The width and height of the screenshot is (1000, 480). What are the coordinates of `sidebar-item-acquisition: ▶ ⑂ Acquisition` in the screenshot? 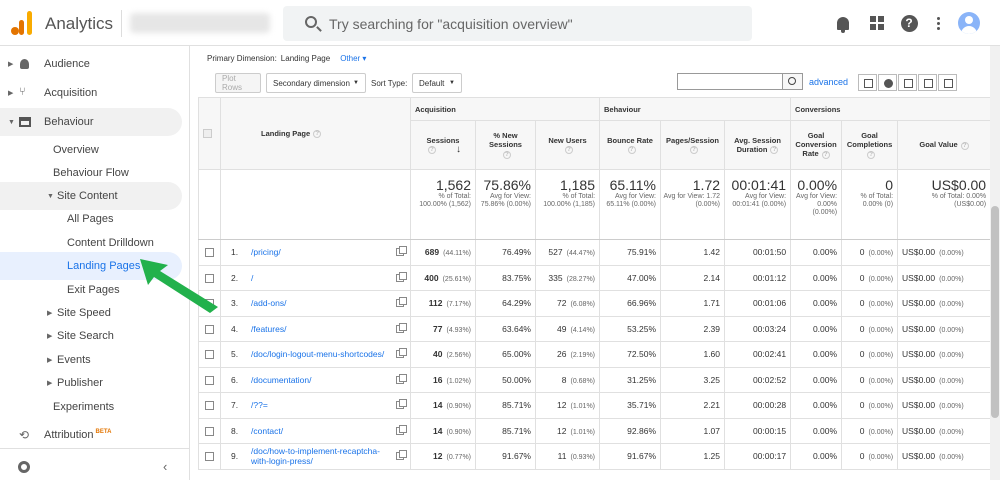 It's located at (53, 92).